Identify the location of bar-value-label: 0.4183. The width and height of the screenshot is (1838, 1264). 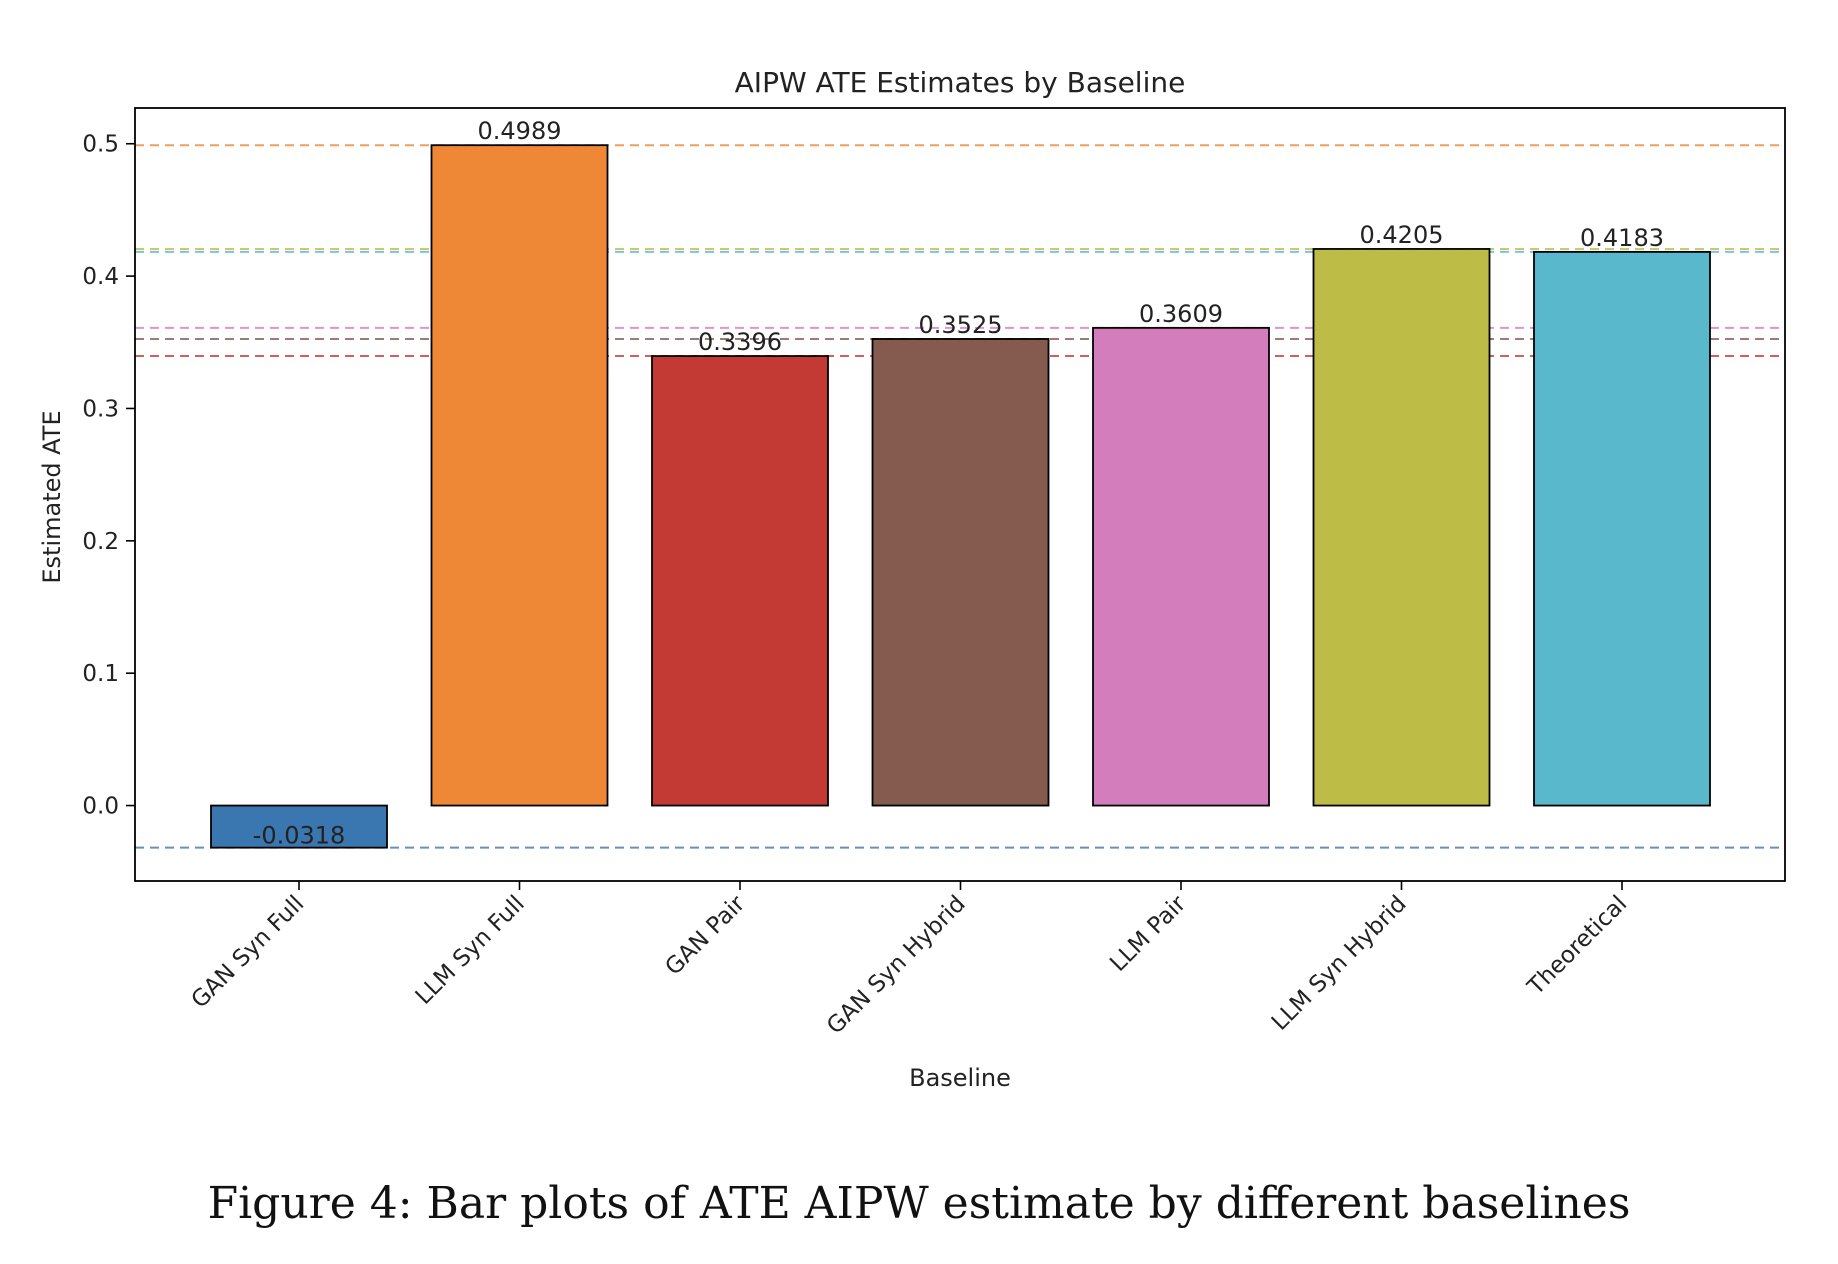
(1622, 238).